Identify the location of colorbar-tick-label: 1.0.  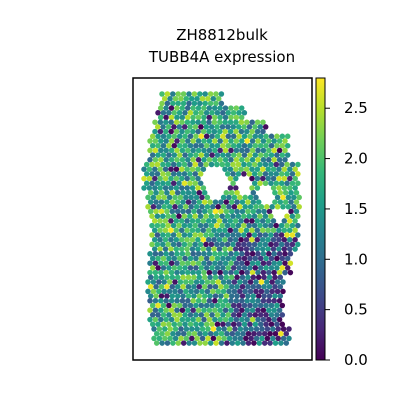
(356, 259).